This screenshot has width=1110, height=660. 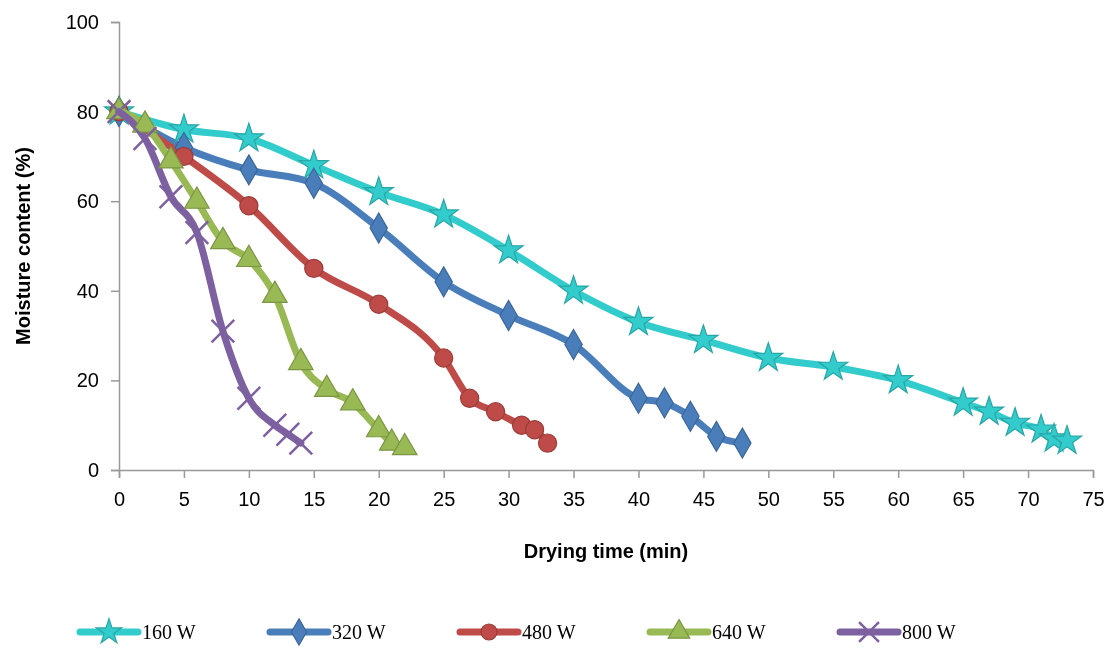 What do you see at coordinates (82, 21) in the screenshot?
I see `y-tick-label: 100` at bounding box center [82, 21].